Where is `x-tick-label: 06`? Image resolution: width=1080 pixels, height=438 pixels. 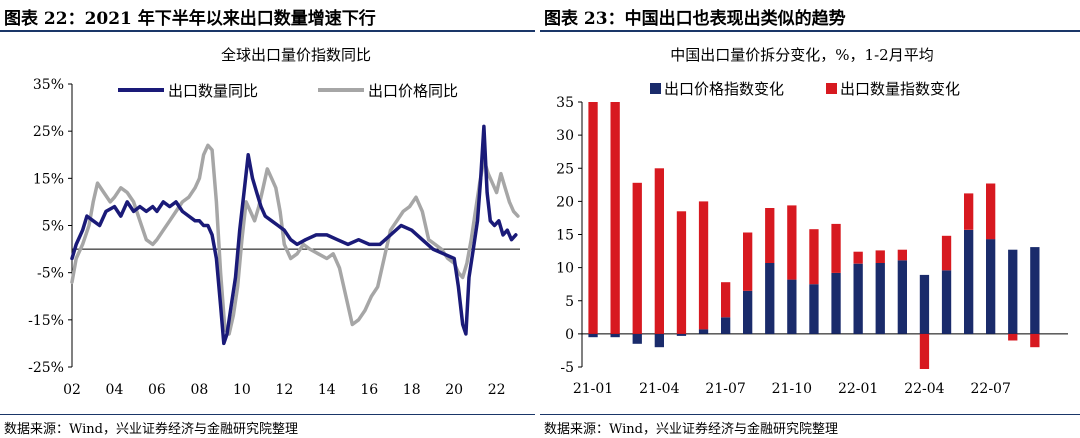 x-tick-label: 06 is located at coordinates (157, 390).